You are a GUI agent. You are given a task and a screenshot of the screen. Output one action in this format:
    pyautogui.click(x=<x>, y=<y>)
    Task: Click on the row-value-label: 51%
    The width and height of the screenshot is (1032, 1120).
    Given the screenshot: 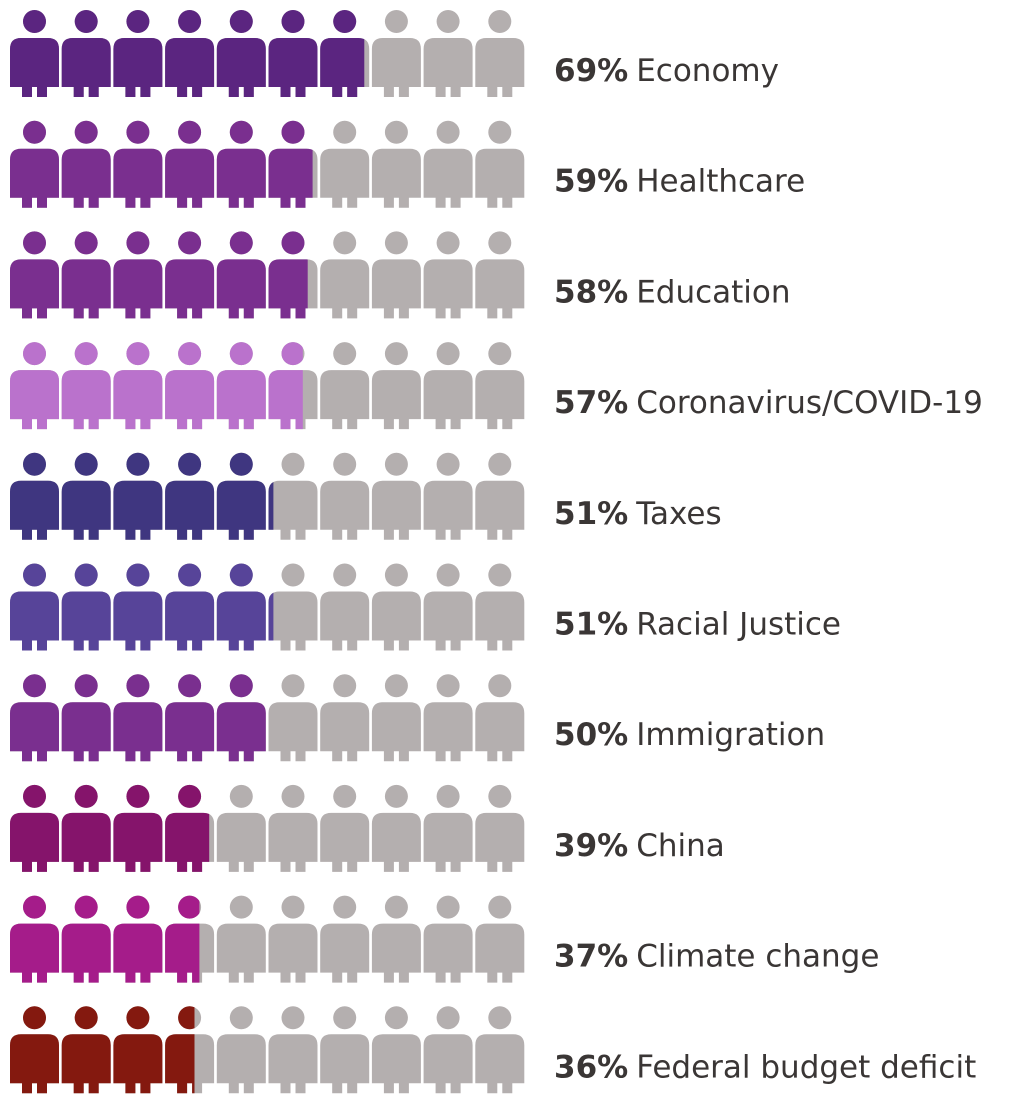 What is the action you would take?
    pyautogui.click(x=591, y=625)
    